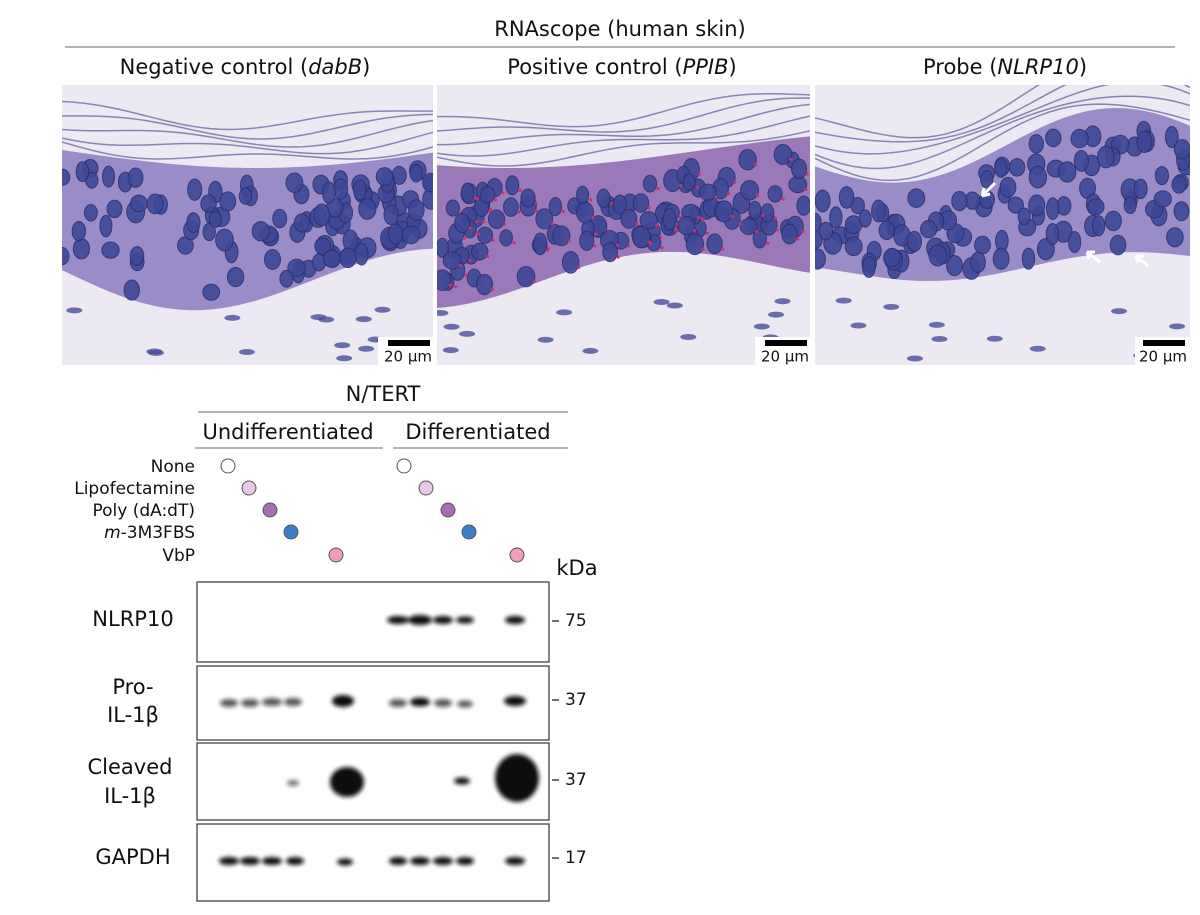 Image resolution: width=1200 pixels, height=915 pixels. What do you see at coordinates (1064, 224) in the screenshot?
I see `arrows` at bounding box center [1064, 224].